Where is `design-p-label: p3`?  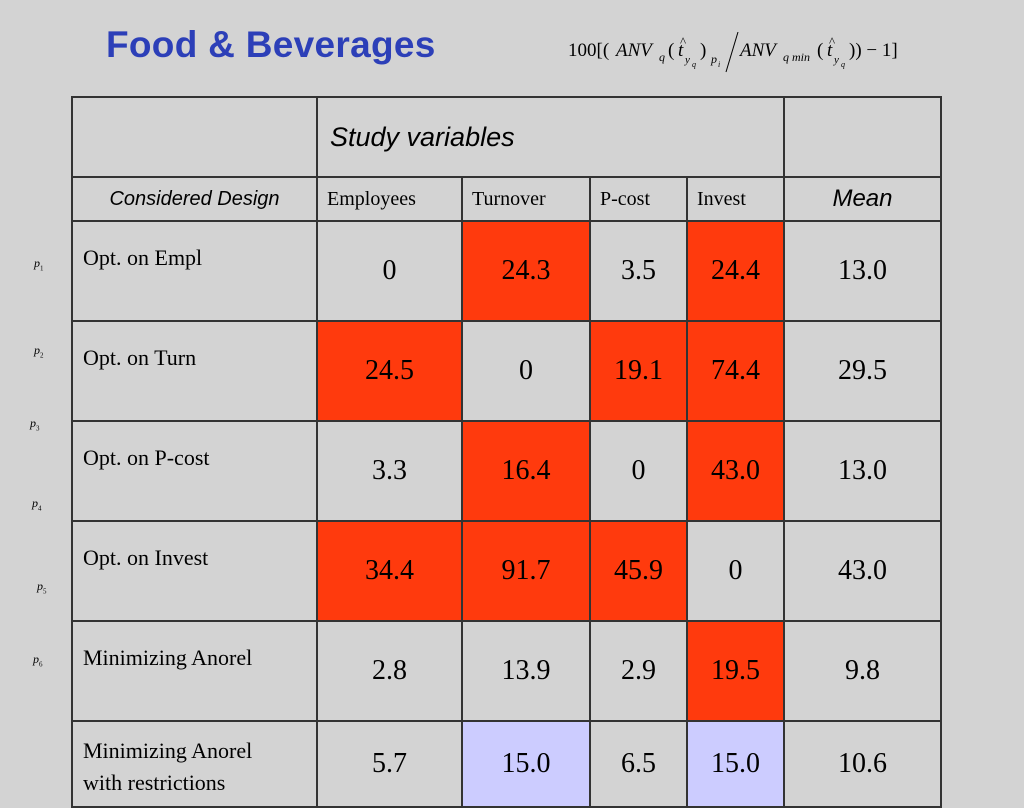
design-p-label: p3 is located at coordinates (35, 424).